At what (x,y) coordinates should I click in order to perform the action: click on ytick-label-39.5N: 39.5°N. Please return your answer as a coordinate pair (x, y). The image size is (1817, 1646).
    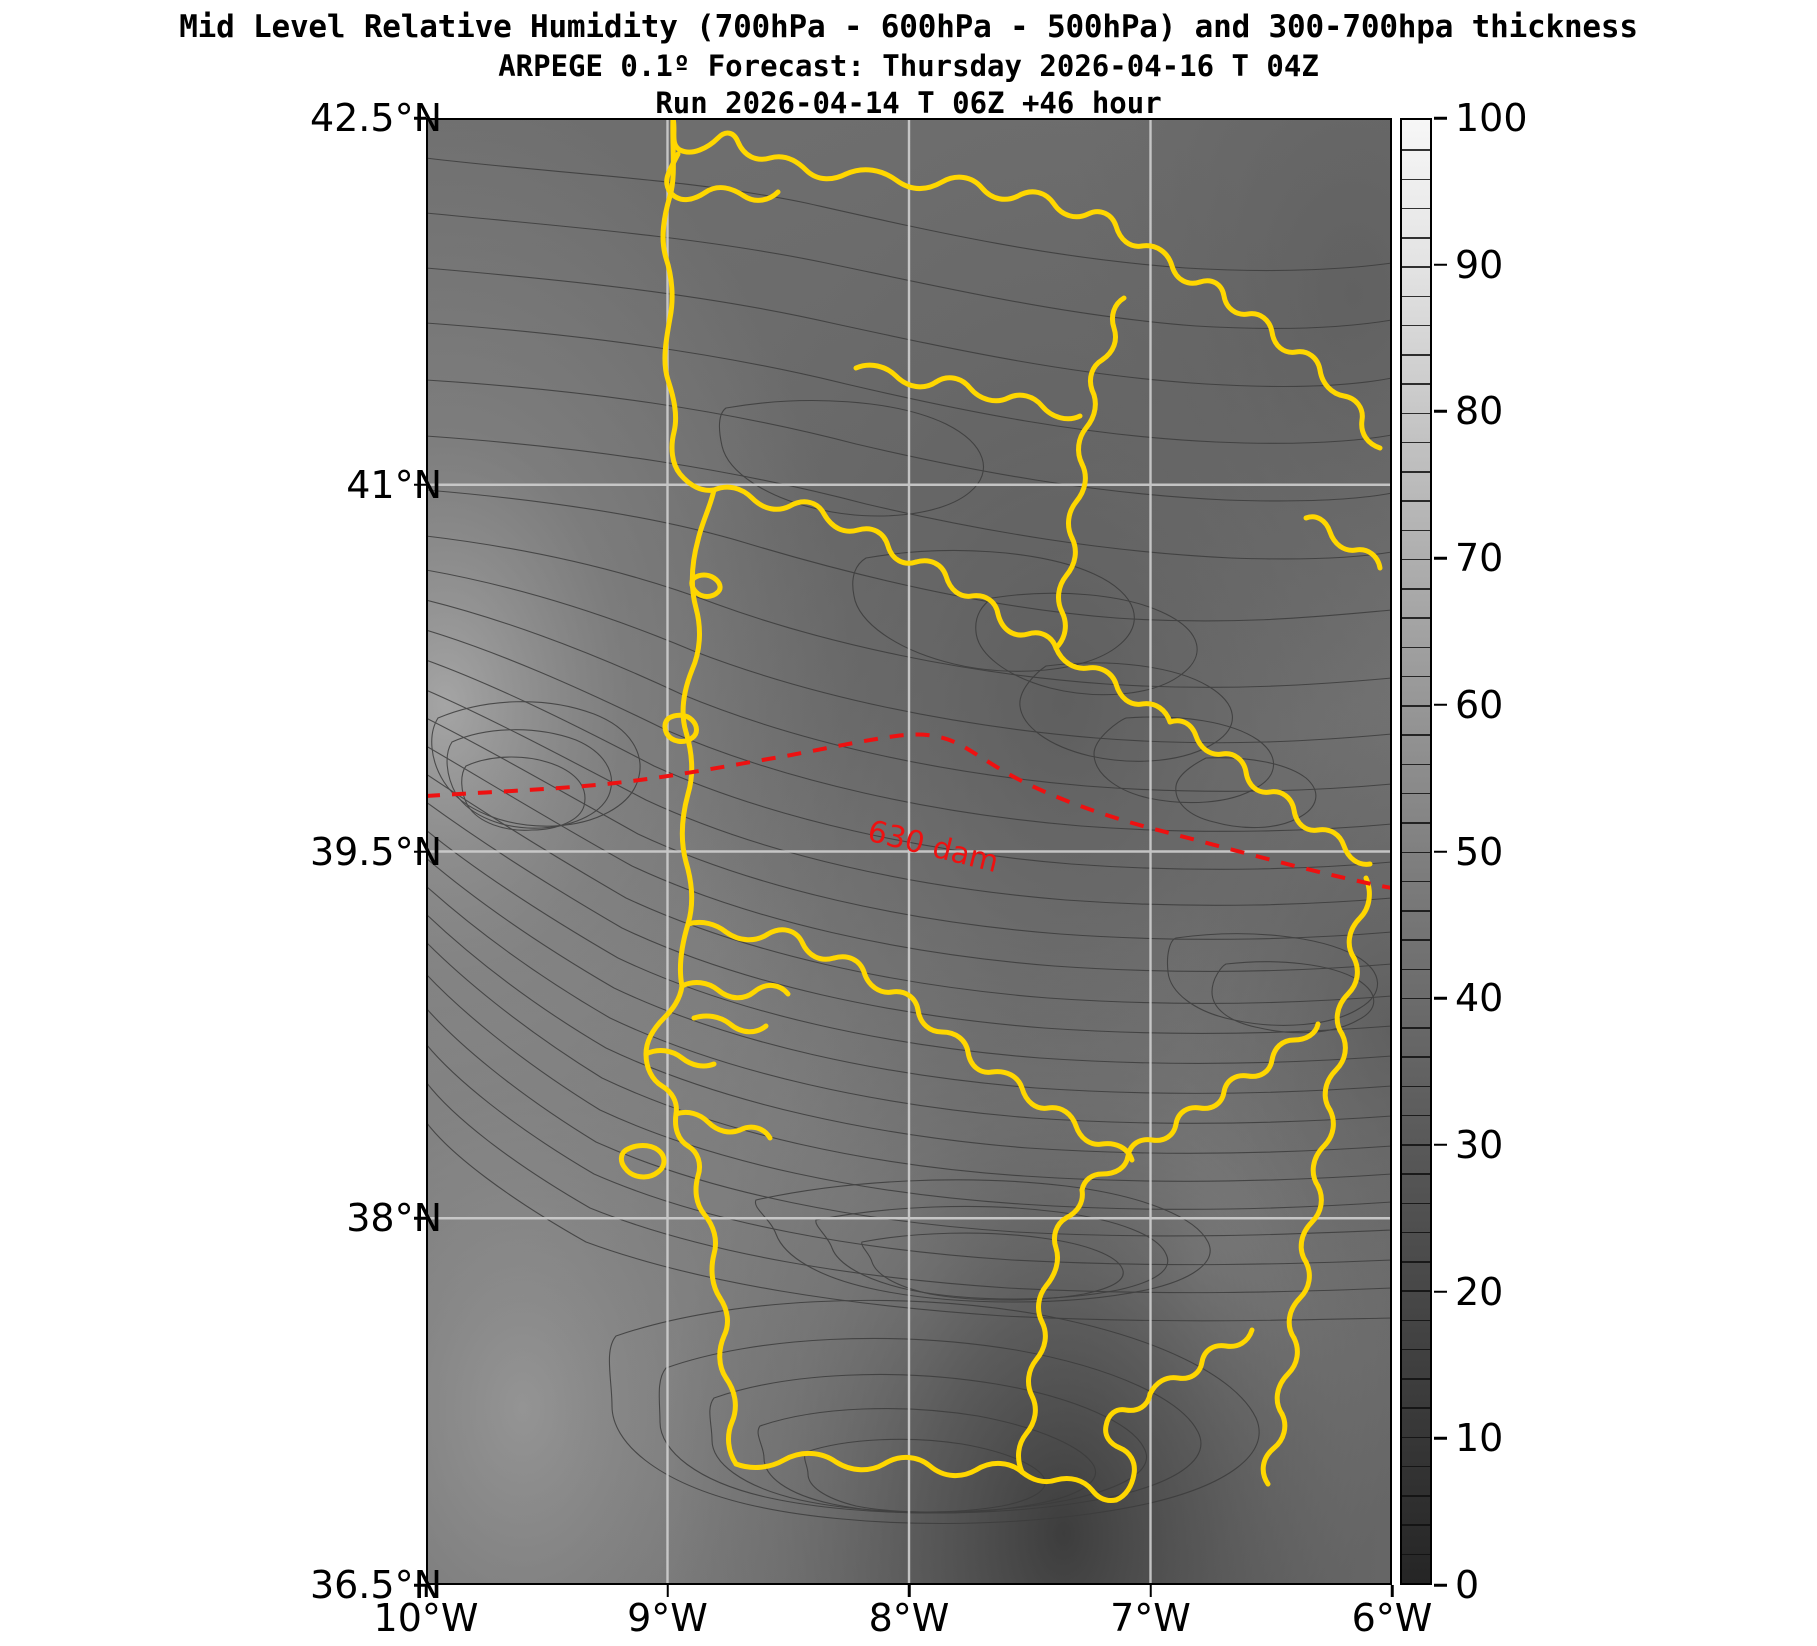
    Looking at the image, I should click on (375, 851).